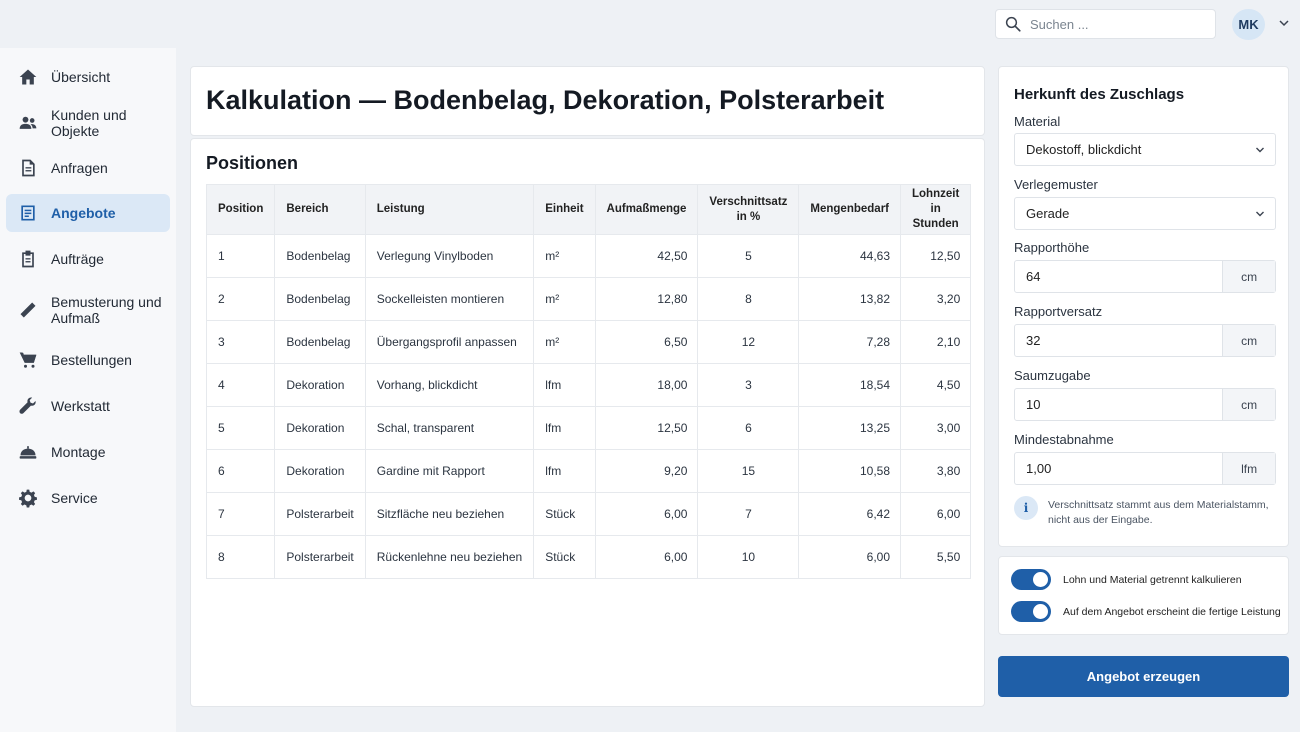 Image resolution: width=1300 pixels, height=732 pixels. I want to click on table-cell: Gardine mit Rapport, so click(449, 471).